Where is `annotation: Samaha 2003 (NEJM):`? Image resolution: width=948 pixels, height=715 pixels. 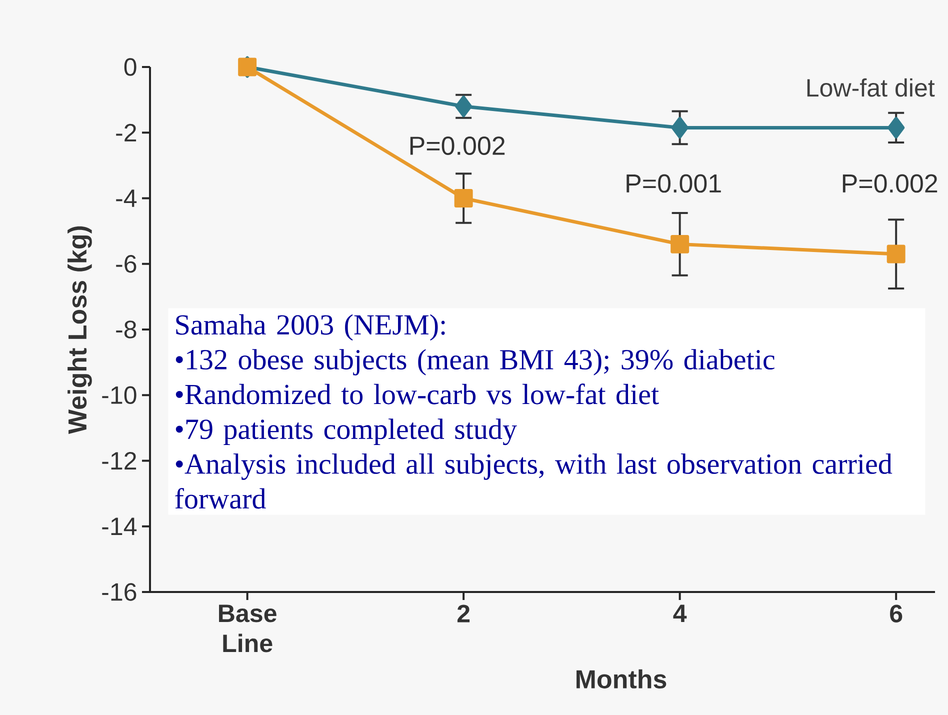
annotation: Samaha 2003 (NEJM): is located at coordinates (310, 327).